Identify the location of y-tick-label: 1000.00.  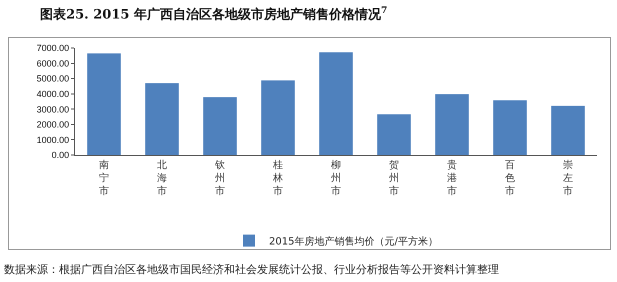
(53, 139).